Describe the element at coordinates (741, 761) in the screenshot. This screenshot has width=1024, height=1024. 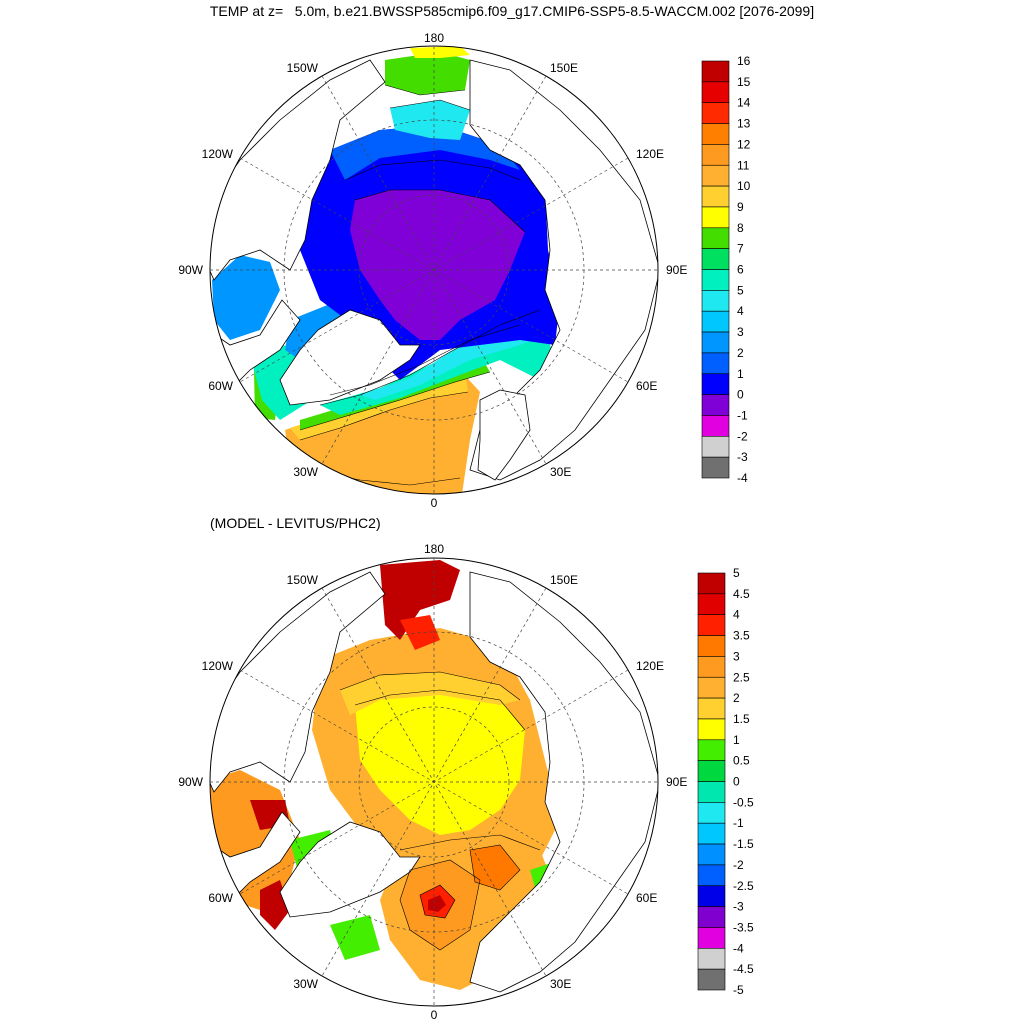
I see `colorbar-tick-label: 0.5` at that location.